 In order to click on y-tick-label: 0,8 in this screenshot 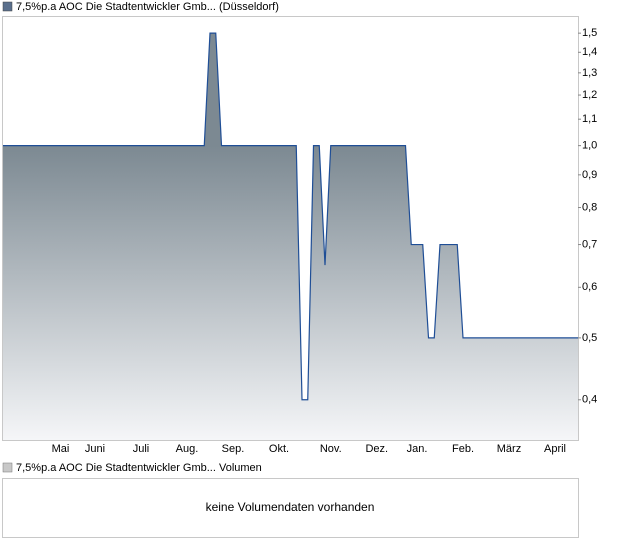, I will do `click(589, 207)`.